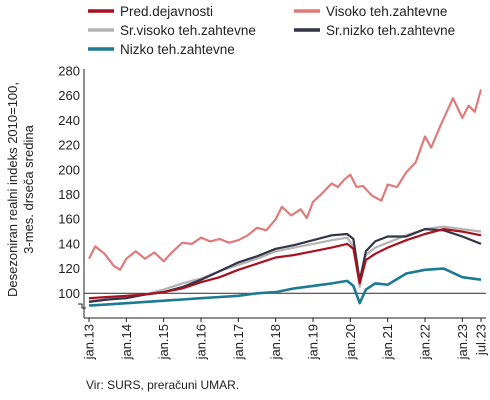 The height and width of the screenshot is (400, 490). I want to click on y-tick-label: 140, so click(69, 243).